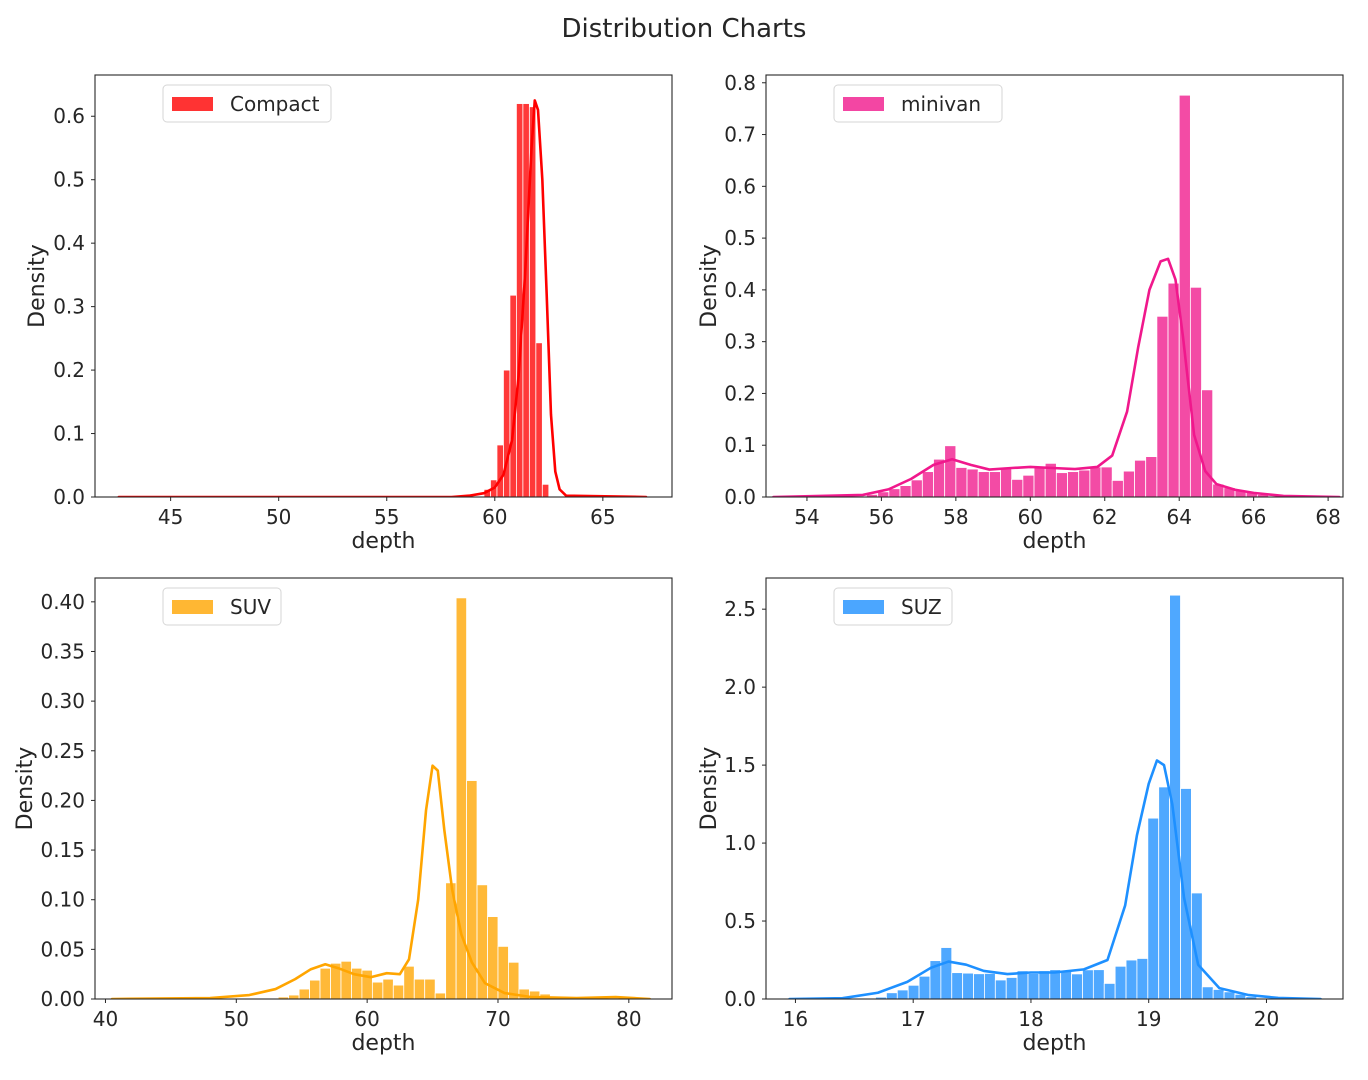  I want to click on y-tick-label: 0.3, so click(69, 307).